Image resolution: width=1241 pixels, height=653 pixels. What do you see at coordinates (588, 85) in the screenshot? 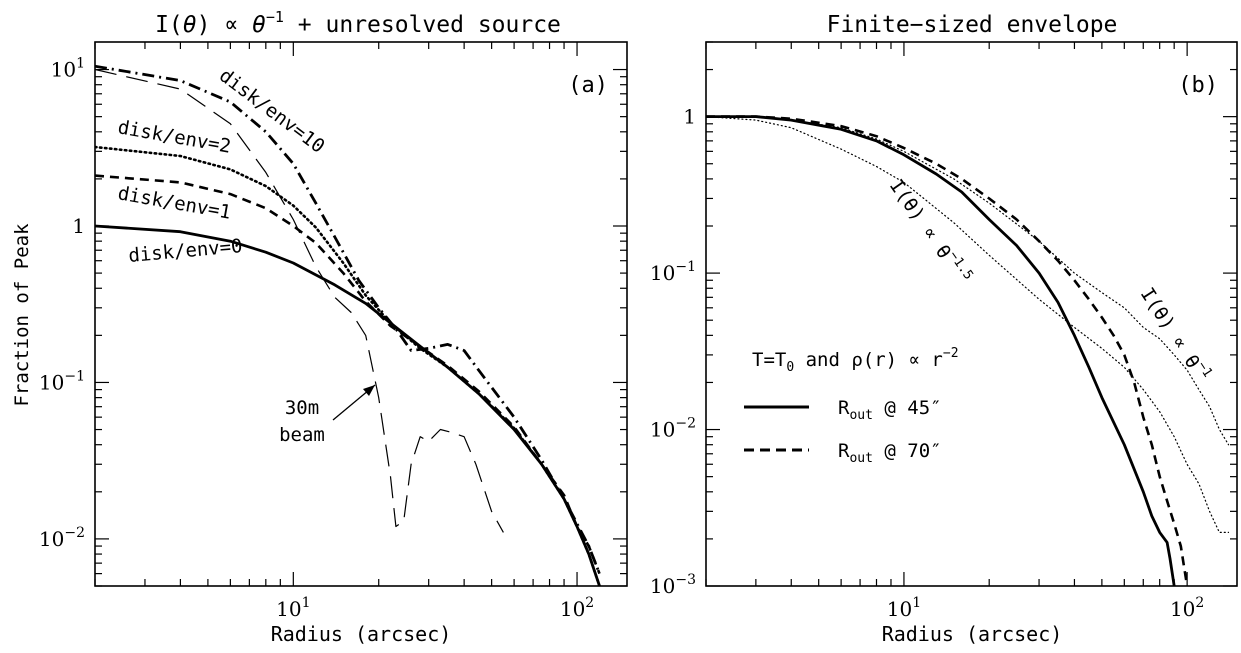
I see `panel-a-label: (a)` at bounding box center [588, 85].